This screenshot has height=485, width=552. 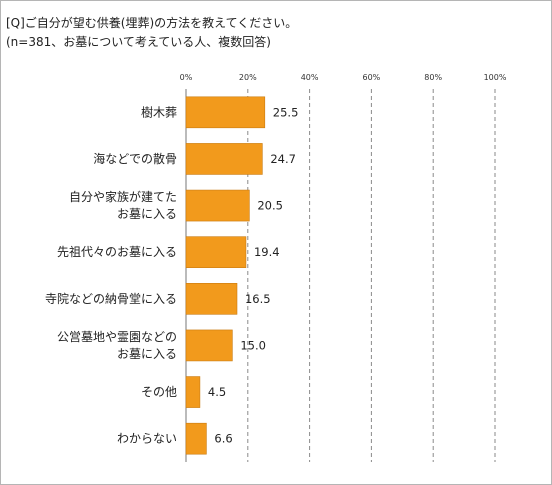 I want to click on value-label: 25.5, so click(x=286, y=112).